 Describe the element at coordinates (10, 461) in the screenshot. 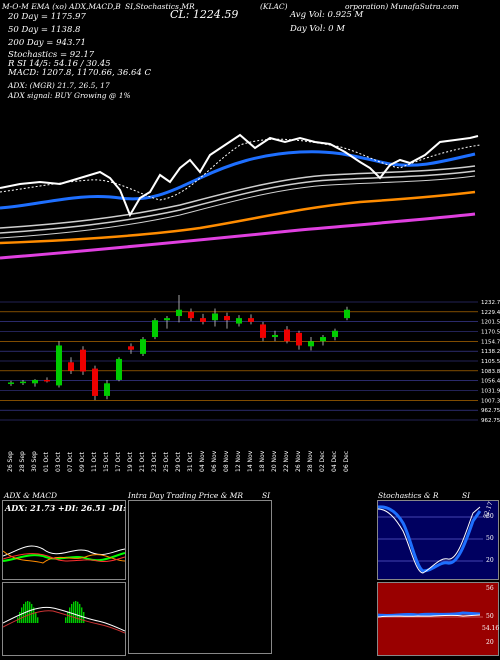

I see `date-tick-label: 26 Sep` at that location.